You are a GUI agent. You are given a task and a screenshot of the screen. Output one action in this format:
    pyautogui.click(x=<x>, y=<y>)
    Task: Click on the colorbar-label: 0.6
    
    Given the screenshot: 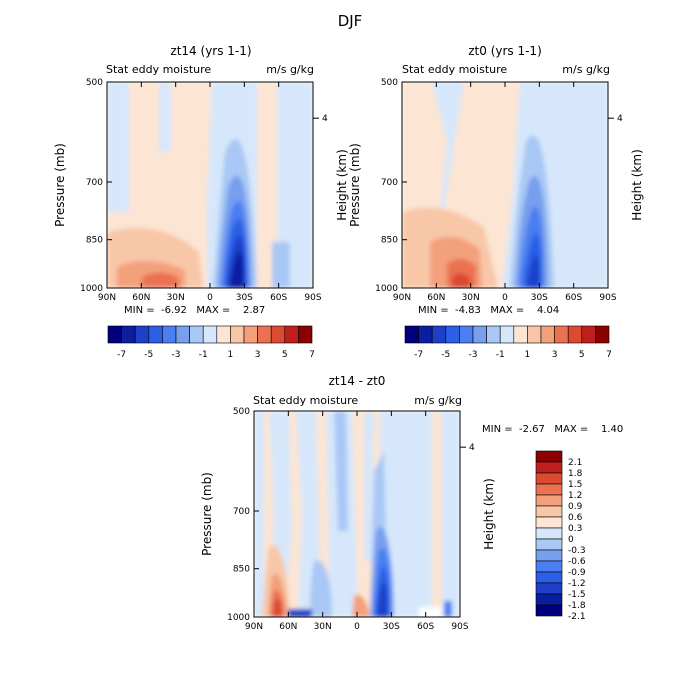 What is the action you would take?
    pyautogui.click(x=575, y=518)
    